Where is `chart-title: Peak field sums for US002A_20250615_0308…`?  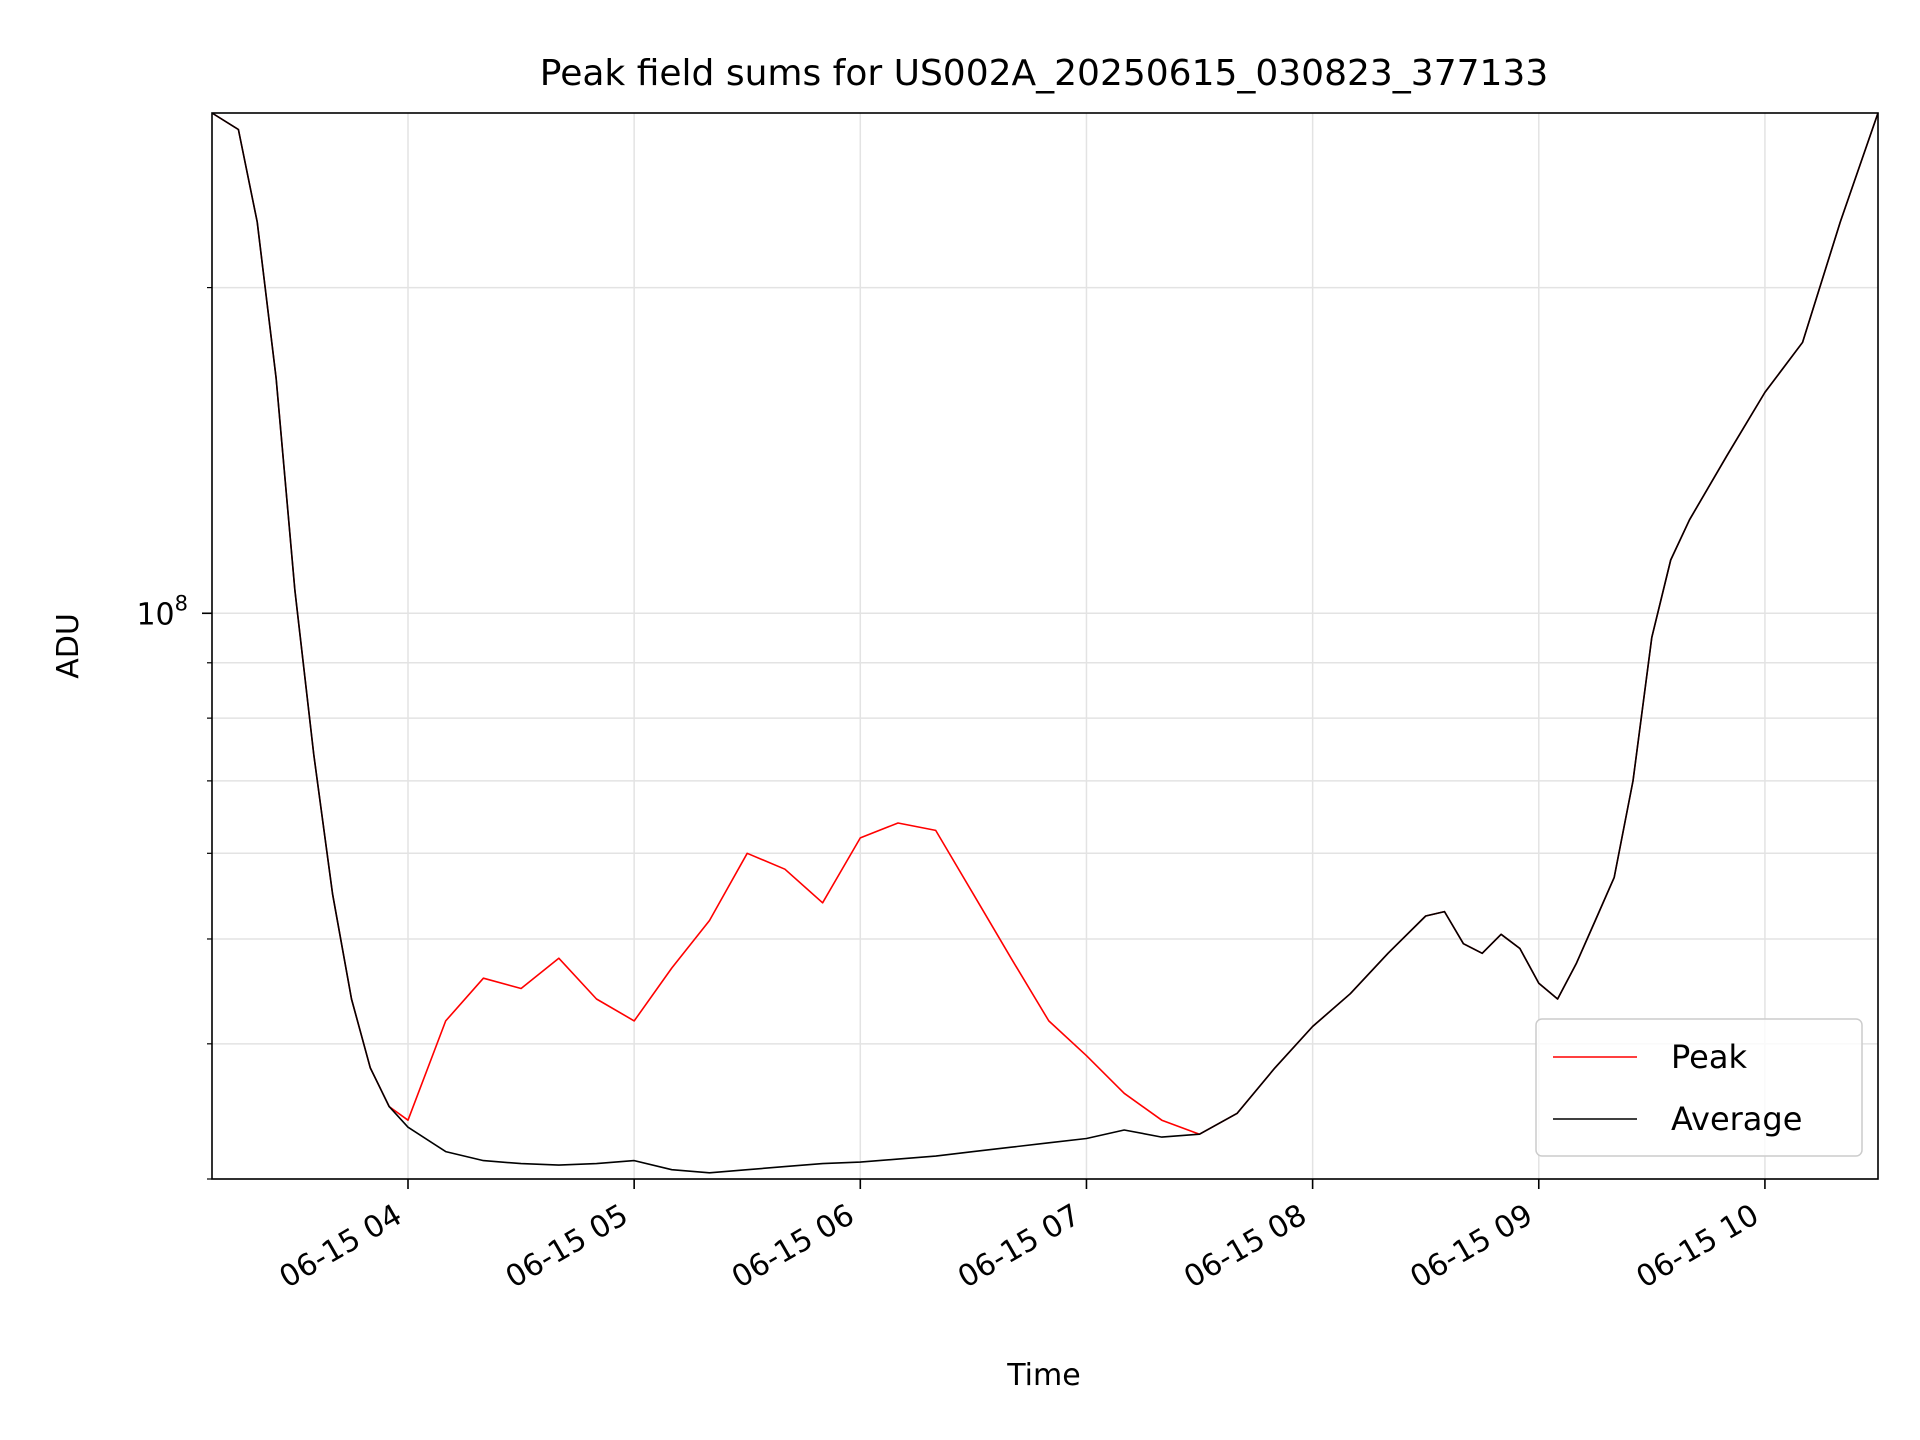
chart-title: Peak field sums for US002A_20250615_0308… is located at coordinates (1044, 73).